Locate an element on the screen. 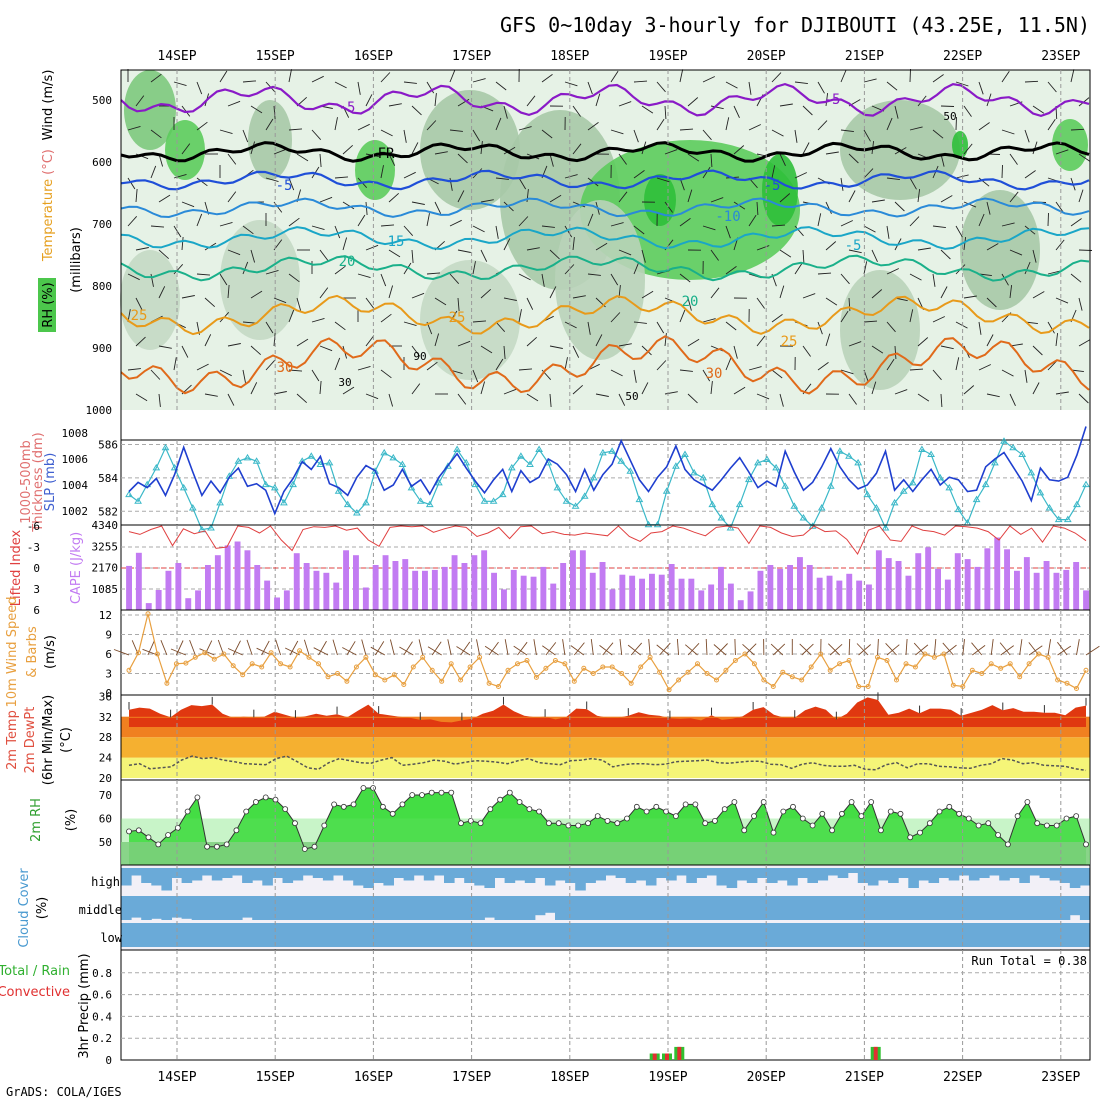 The height and width of the screenshot is (1100, 1100). temp-unit-label: (°C) is located at coordinates (66, 740).